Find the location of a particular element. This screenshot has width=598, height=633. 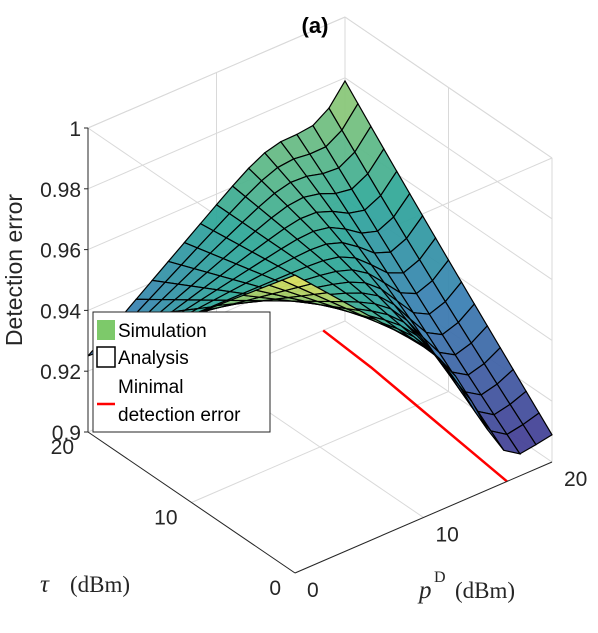

x-tick-label: 0 is located at coordinates (313, 590).